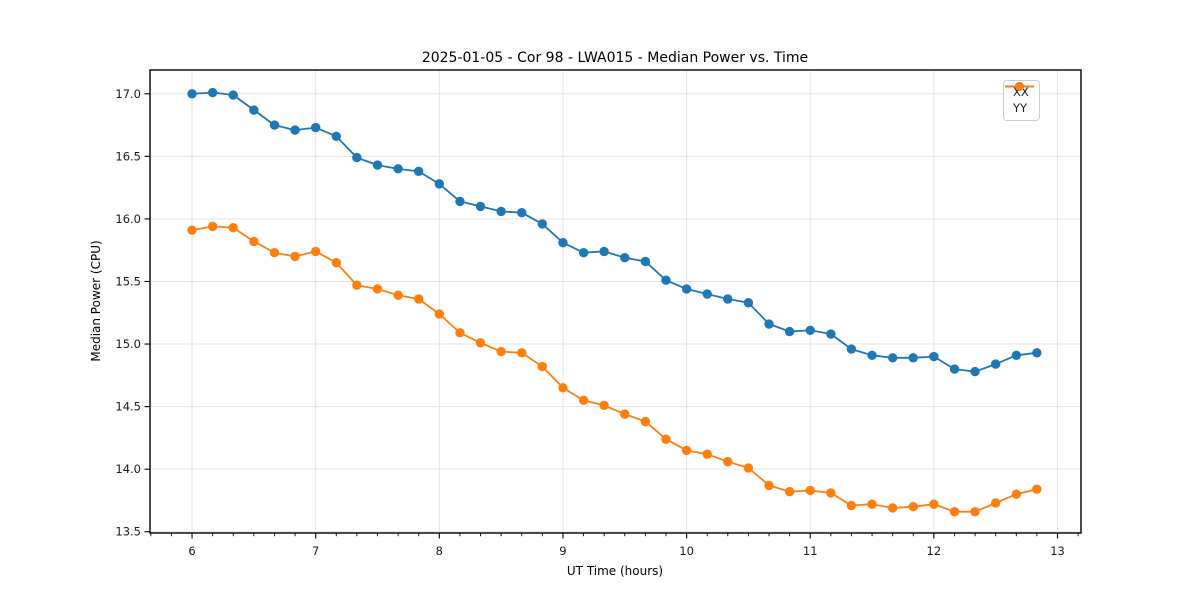 The image size is (1200, 600). I want to click on legend: XX YY, so click(1021, 100).